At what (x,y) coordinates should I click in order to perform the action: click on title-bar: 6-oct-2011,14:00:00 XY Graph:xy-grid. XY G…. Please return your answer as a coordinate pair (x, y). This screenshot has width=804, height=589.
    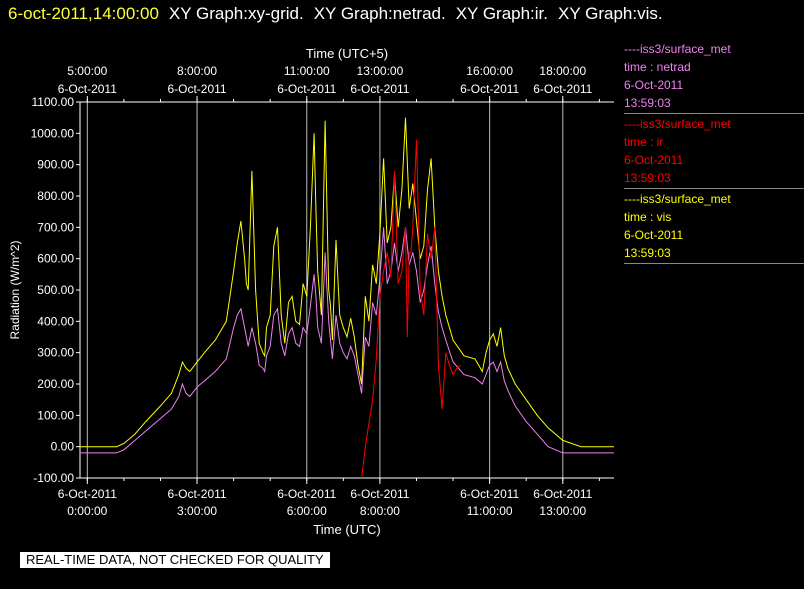
    Looking at the image, I should click on (335, 14).